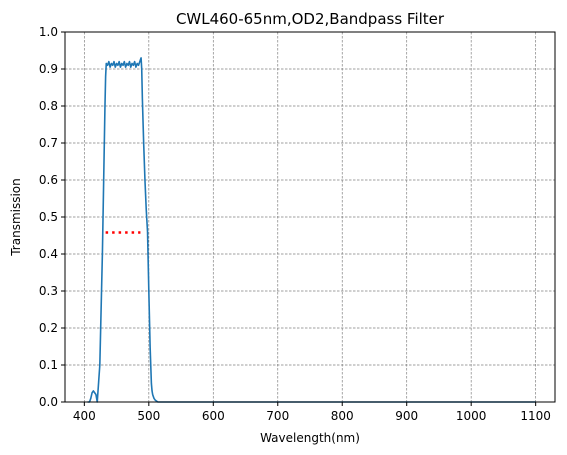 The width and height of the screenshot is (567, 455). I want to click on x-tick-label: 900, so click(406, 416).